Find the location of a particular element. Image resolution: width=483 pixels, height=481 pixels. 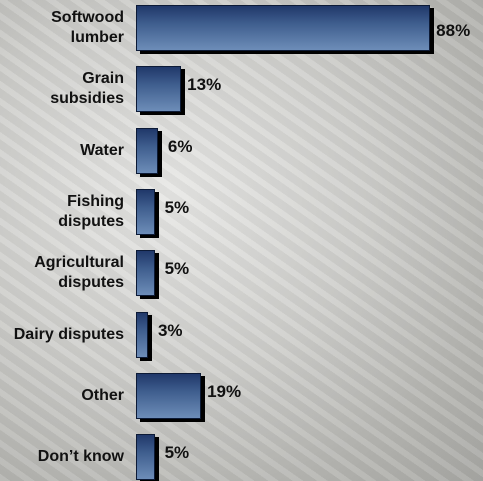

value-label: 6% is located at coordinates (180, 146).